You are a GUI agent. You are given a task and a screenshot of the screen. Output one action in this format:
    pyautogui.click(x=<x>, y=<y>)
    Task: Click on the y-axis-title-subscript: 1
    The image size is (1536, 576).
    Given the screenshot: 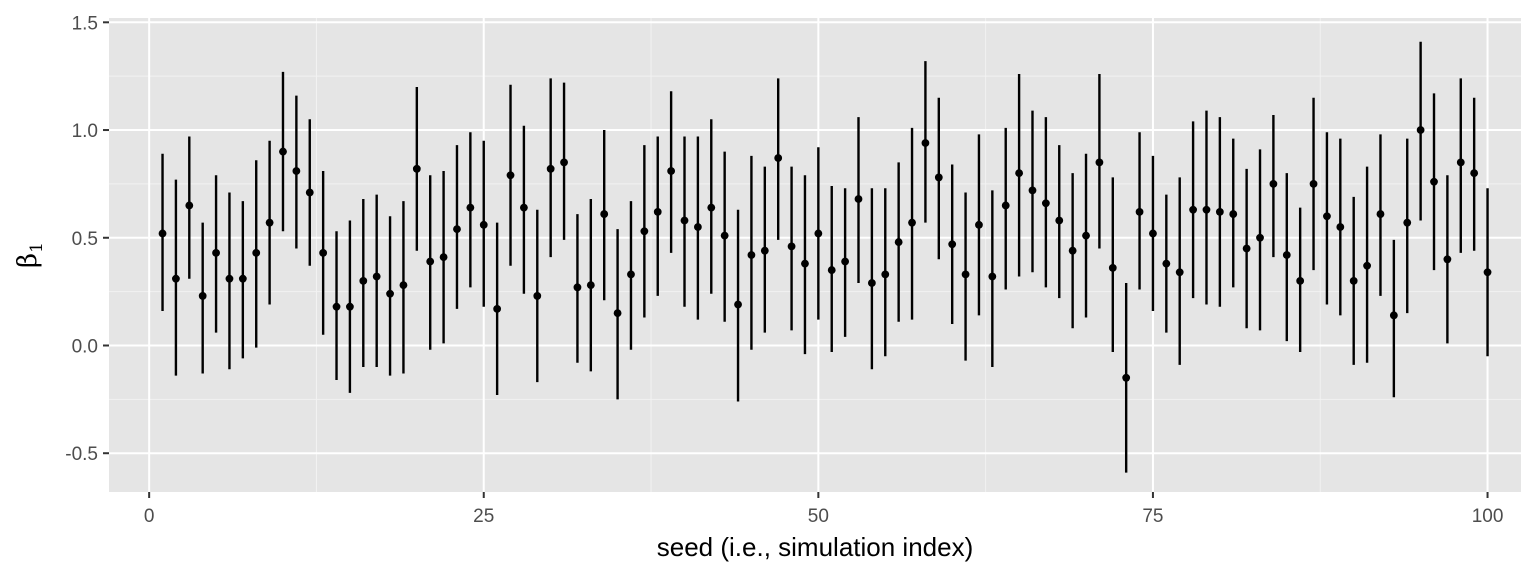 What is the action you would take?
    pyautogui.click(x=37, y=247)
    